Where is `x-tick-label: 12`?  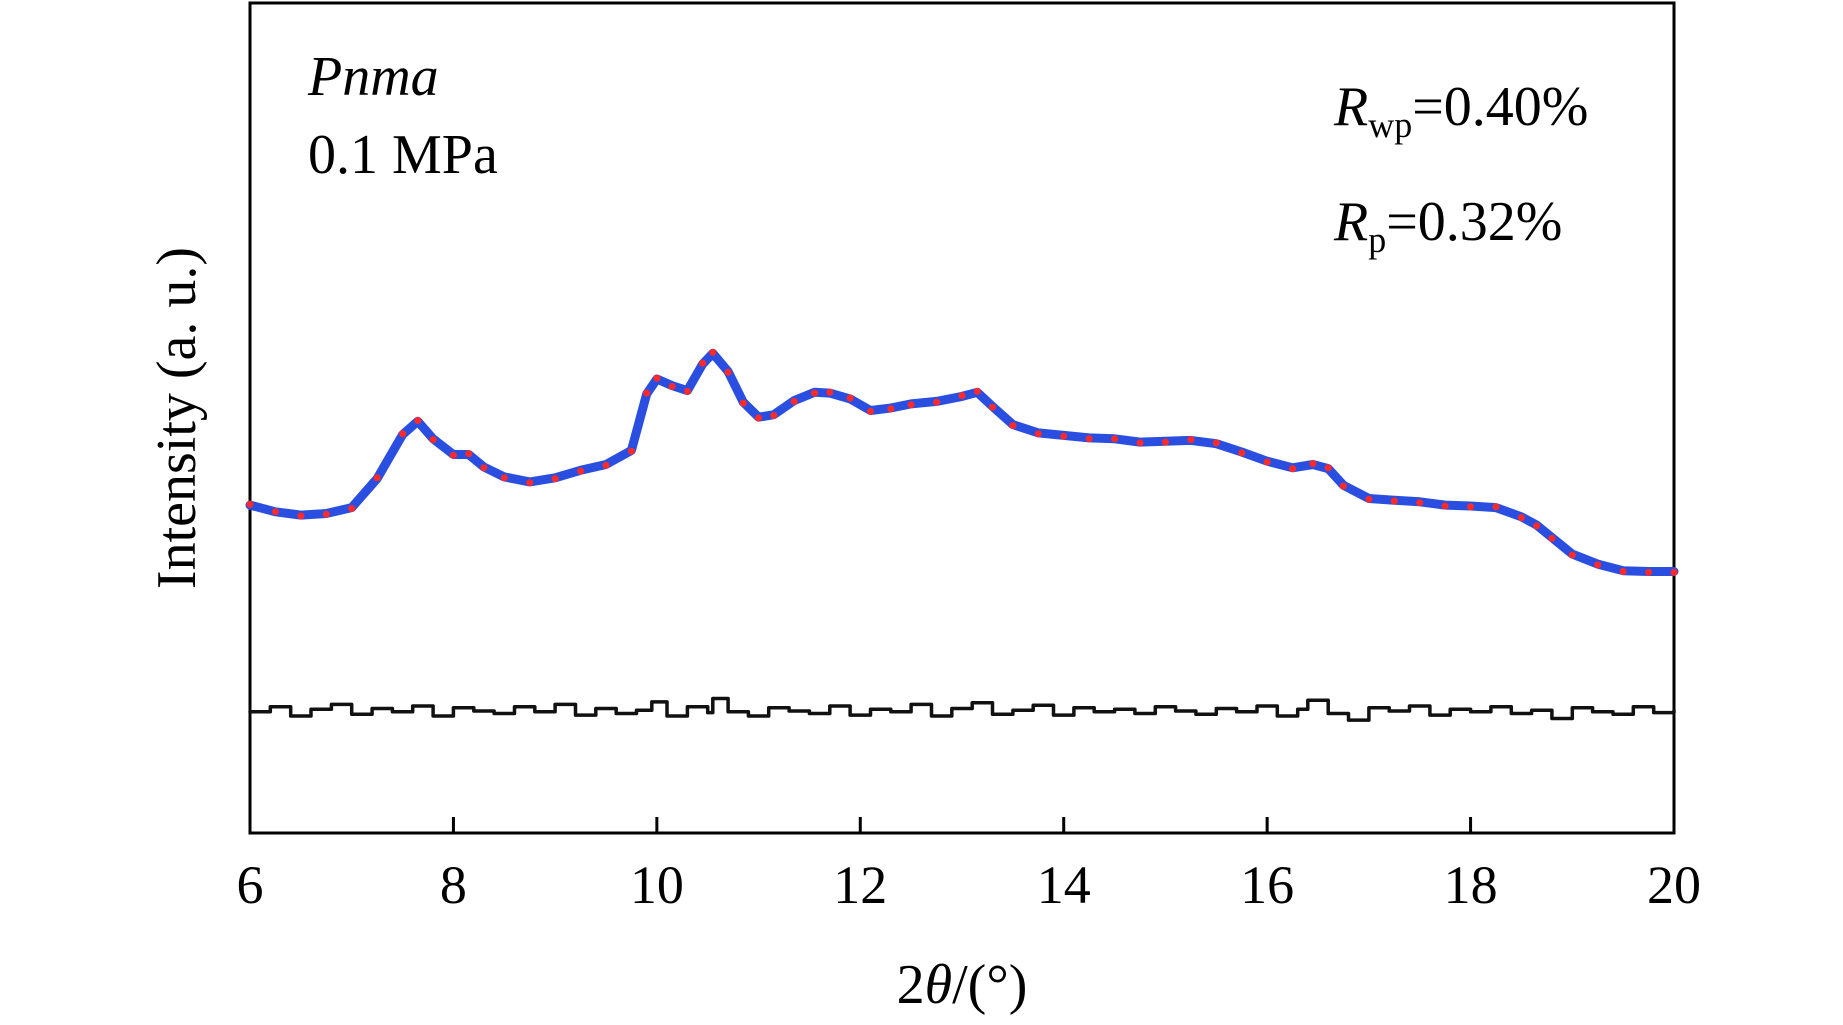
x-tick-label: 12 is located at coordinates (860, 885).